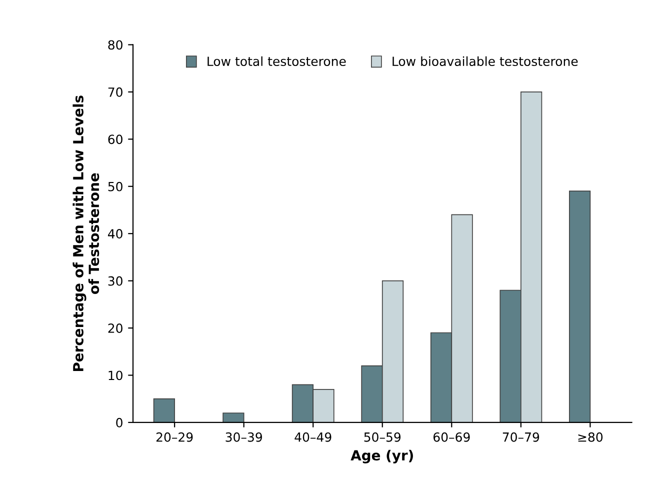 The width and height of the screenshot is (665, 497). I want to click on x-tick-label: 50–59, so click(382, 437).